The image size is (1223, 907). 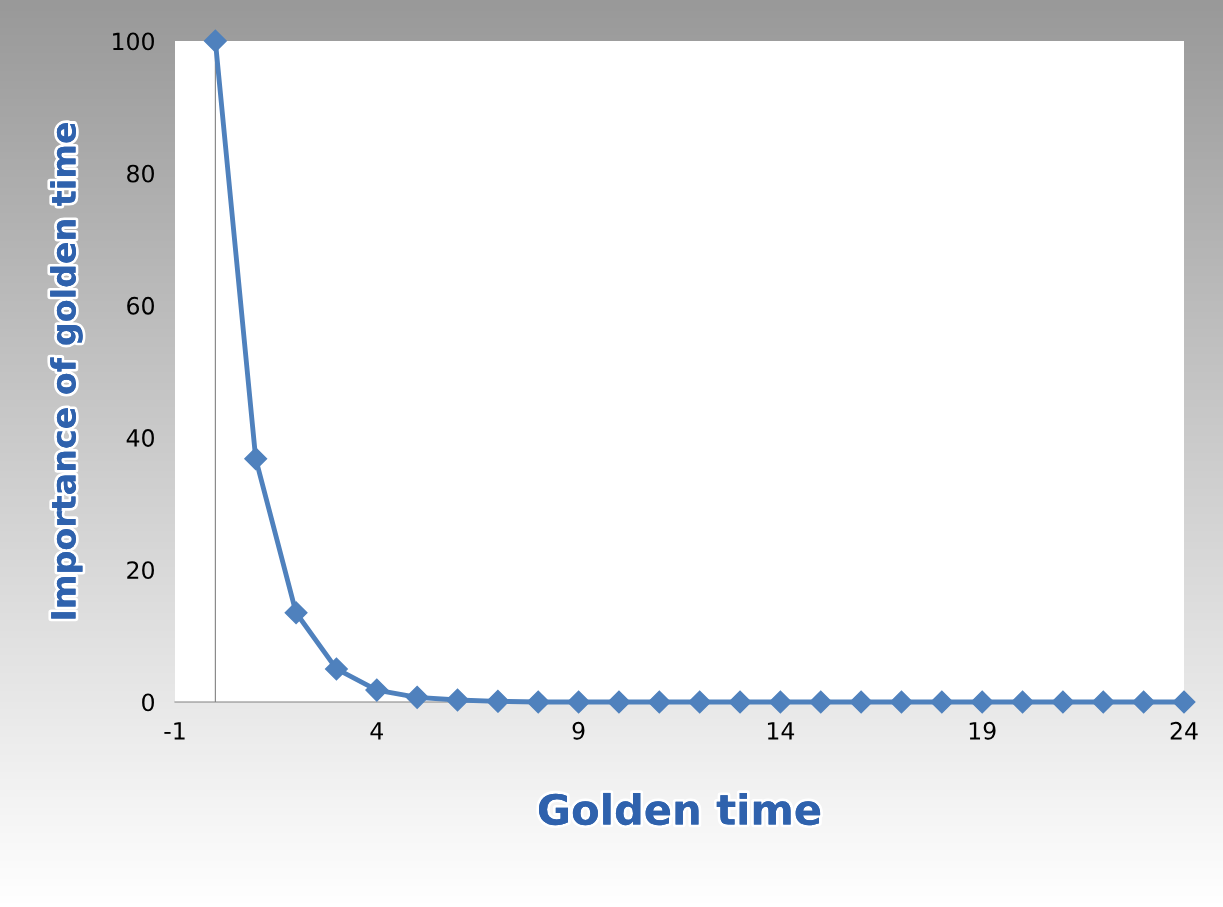 I want to click on y-axis-title: Importance of golden time, so click(x=66, y=371).